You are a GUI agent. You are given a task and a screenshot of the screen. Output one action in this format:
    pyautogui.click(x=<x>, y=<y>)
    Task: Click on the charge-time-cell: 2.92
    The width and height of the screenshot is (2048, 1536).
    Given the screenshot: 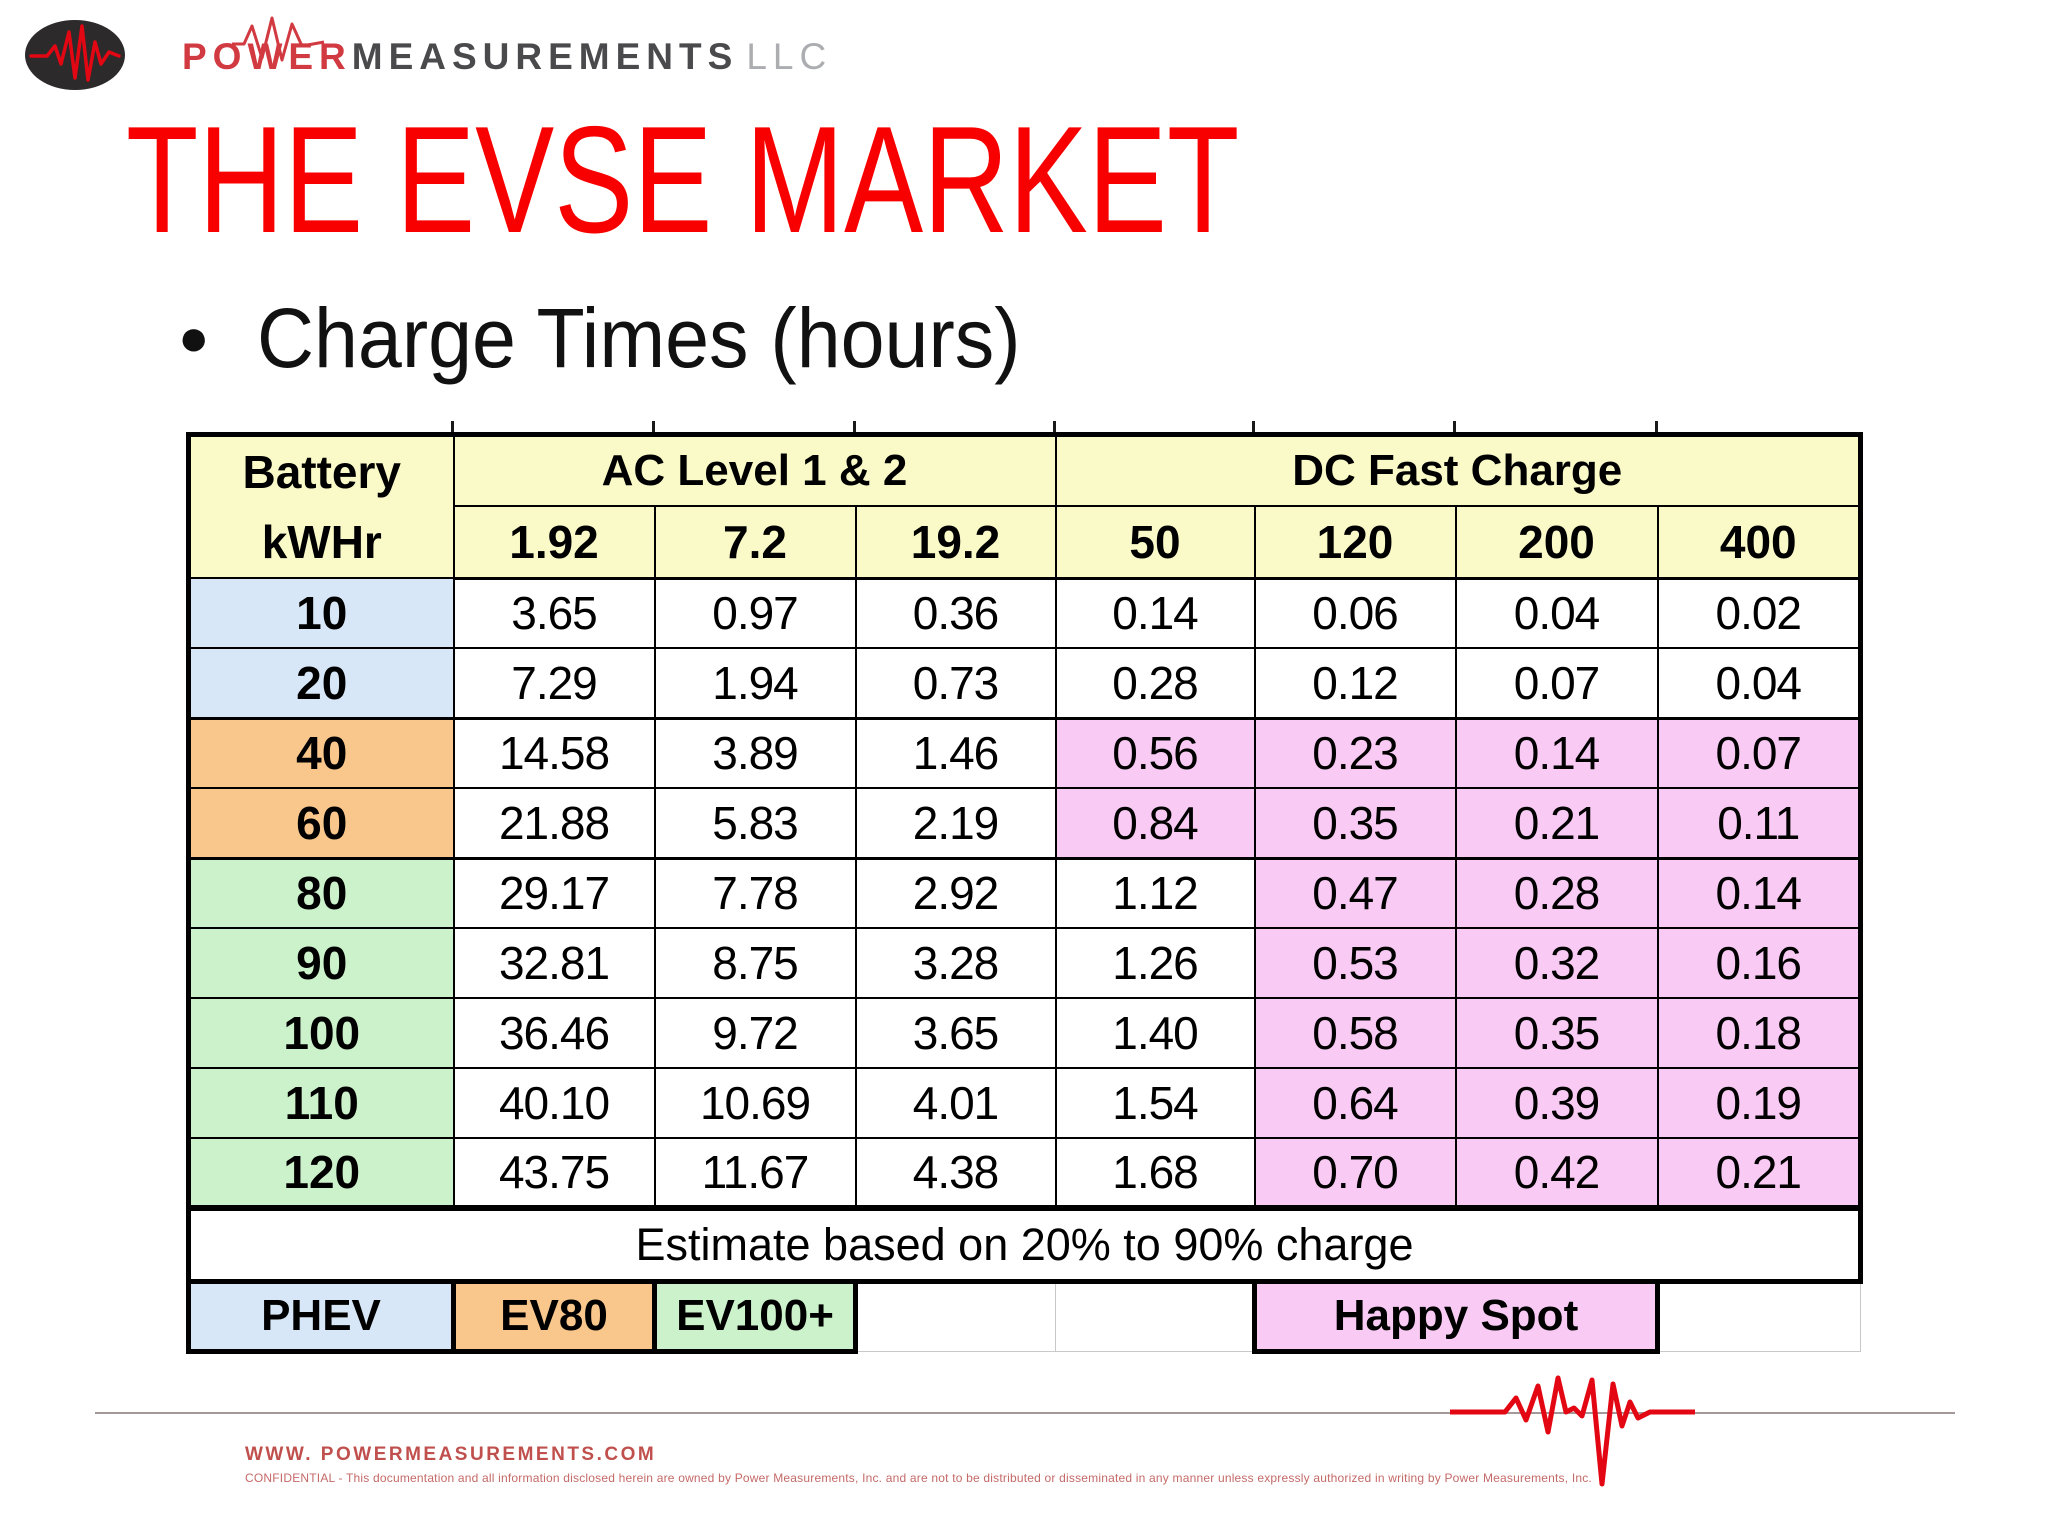 What is the action you would take?
    pyautogui.click(x=955, y=892)
    